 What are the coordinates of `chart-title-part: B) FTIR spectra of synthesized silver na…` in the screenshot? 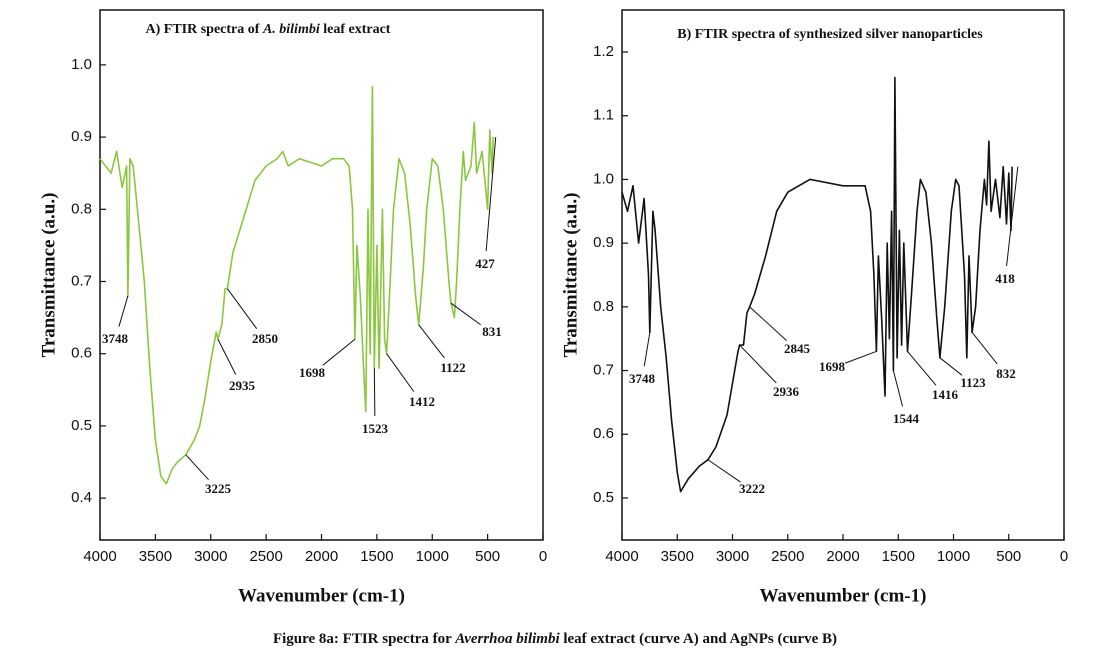 It's located at (830, 34).